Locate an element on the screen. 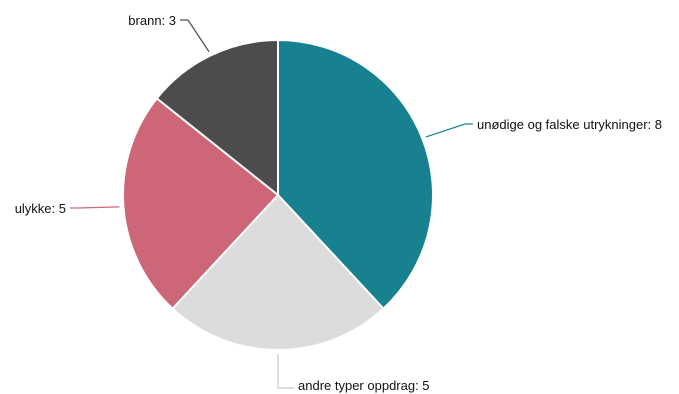 This screenshot has height=394, width=679. pie-slice-ulykke is located at coordinates (200, 203).